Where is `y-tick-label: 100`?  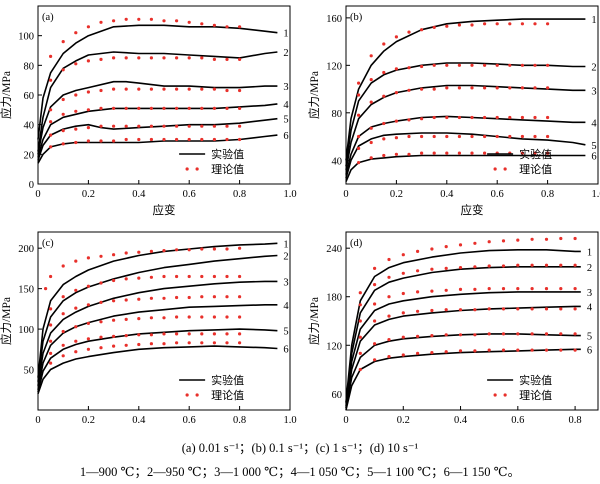 y-tick-label: 100 is located at coordinates (26, 330).